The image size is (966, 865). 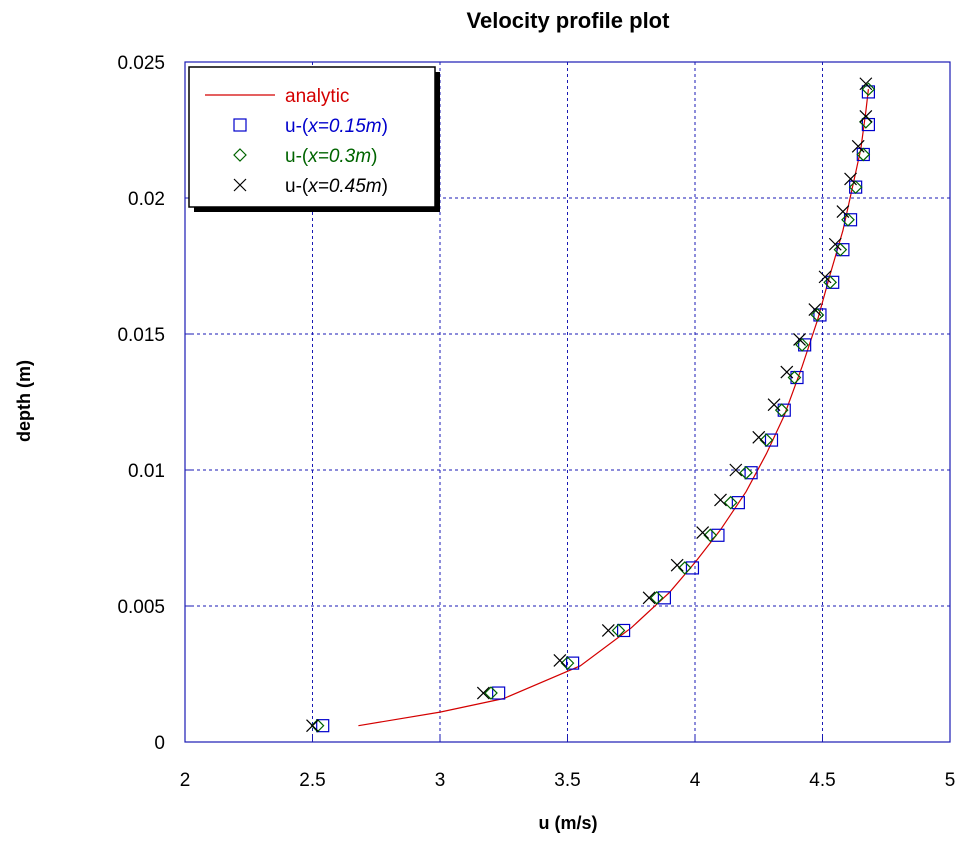 I want to click on y-tick-label: 0.015, so click(x=141, y=335).